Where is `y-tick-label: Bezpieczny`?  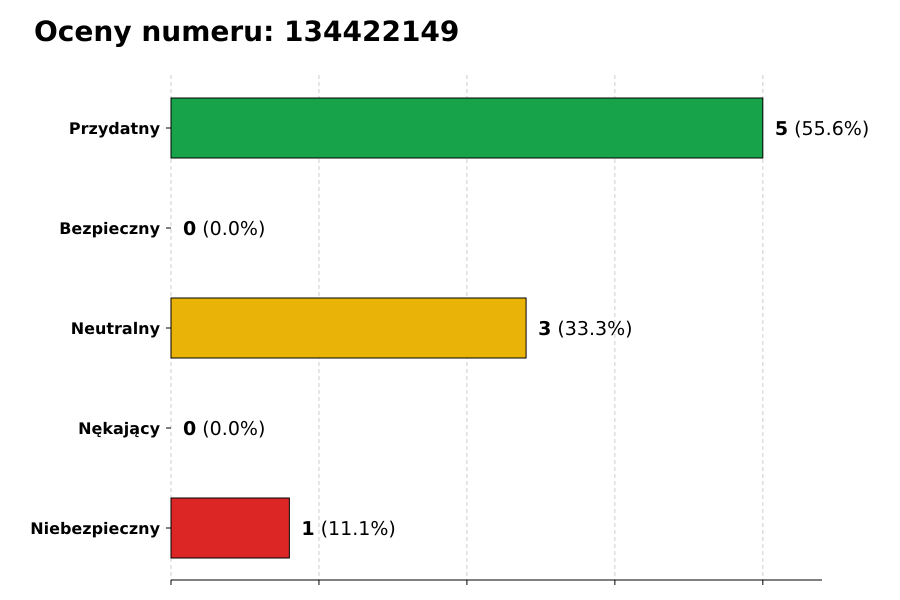
y-tick-label: Bezpieczny is located at coordinates (110, 228).